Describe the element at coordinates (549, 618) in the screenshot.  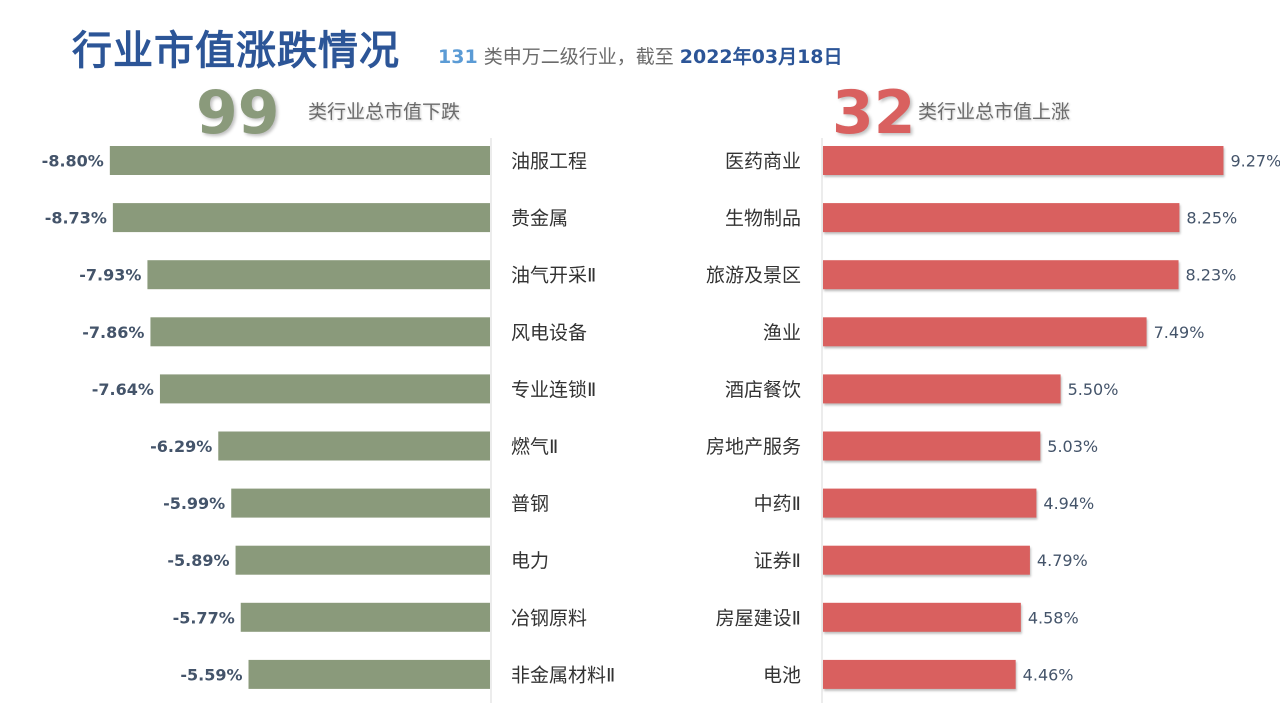
I see `down-category-label: 冶钢原料` at that location.